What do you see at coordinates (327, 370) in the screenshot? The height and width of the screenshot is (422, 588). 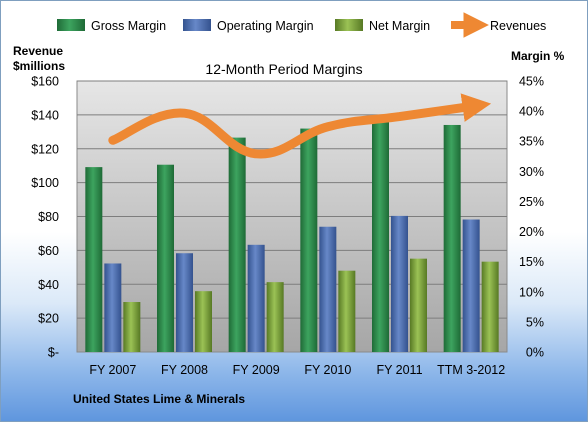 I see `category-label-fy-2010: FY 2010` at bounding box center [327, 370].